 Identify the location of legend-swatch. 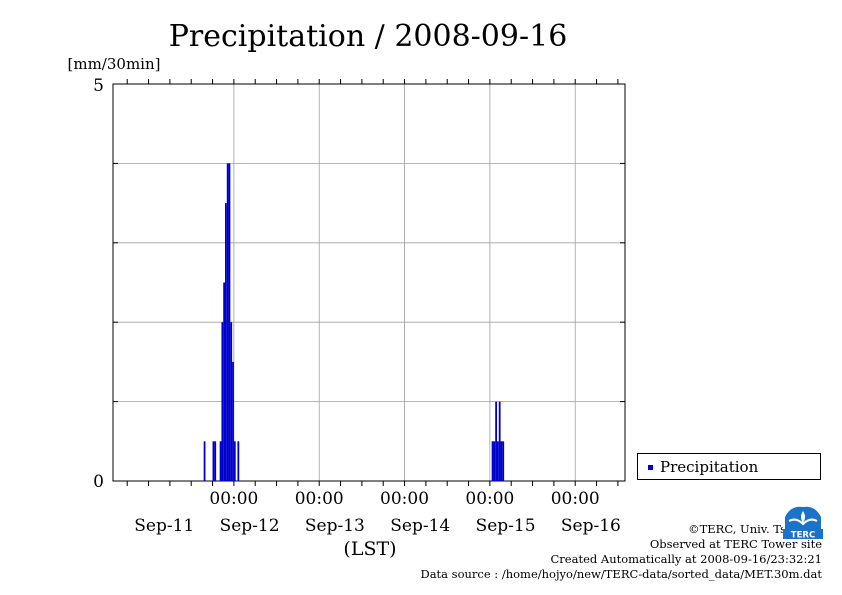
(650, 467).